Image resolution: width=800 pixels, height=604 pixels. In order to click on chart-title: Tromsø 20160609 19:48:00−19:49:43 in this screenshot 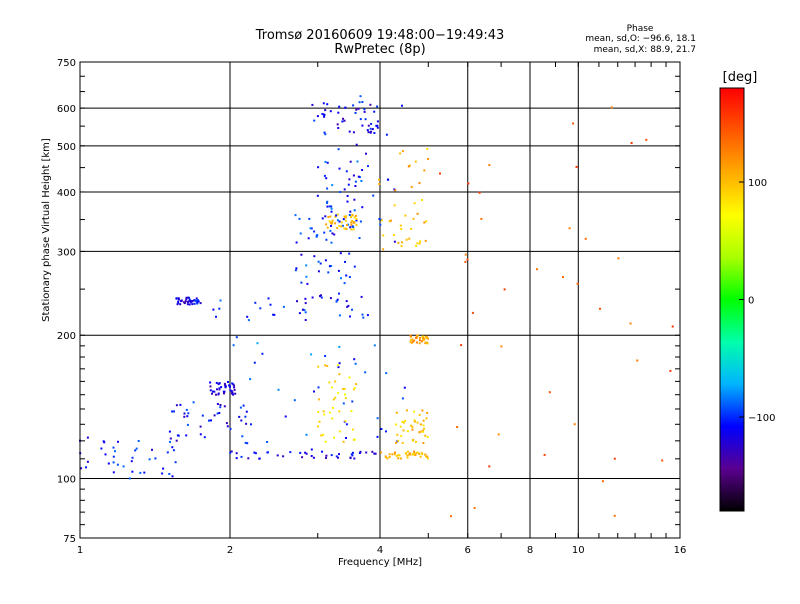, I will do `click(380, 35)`.